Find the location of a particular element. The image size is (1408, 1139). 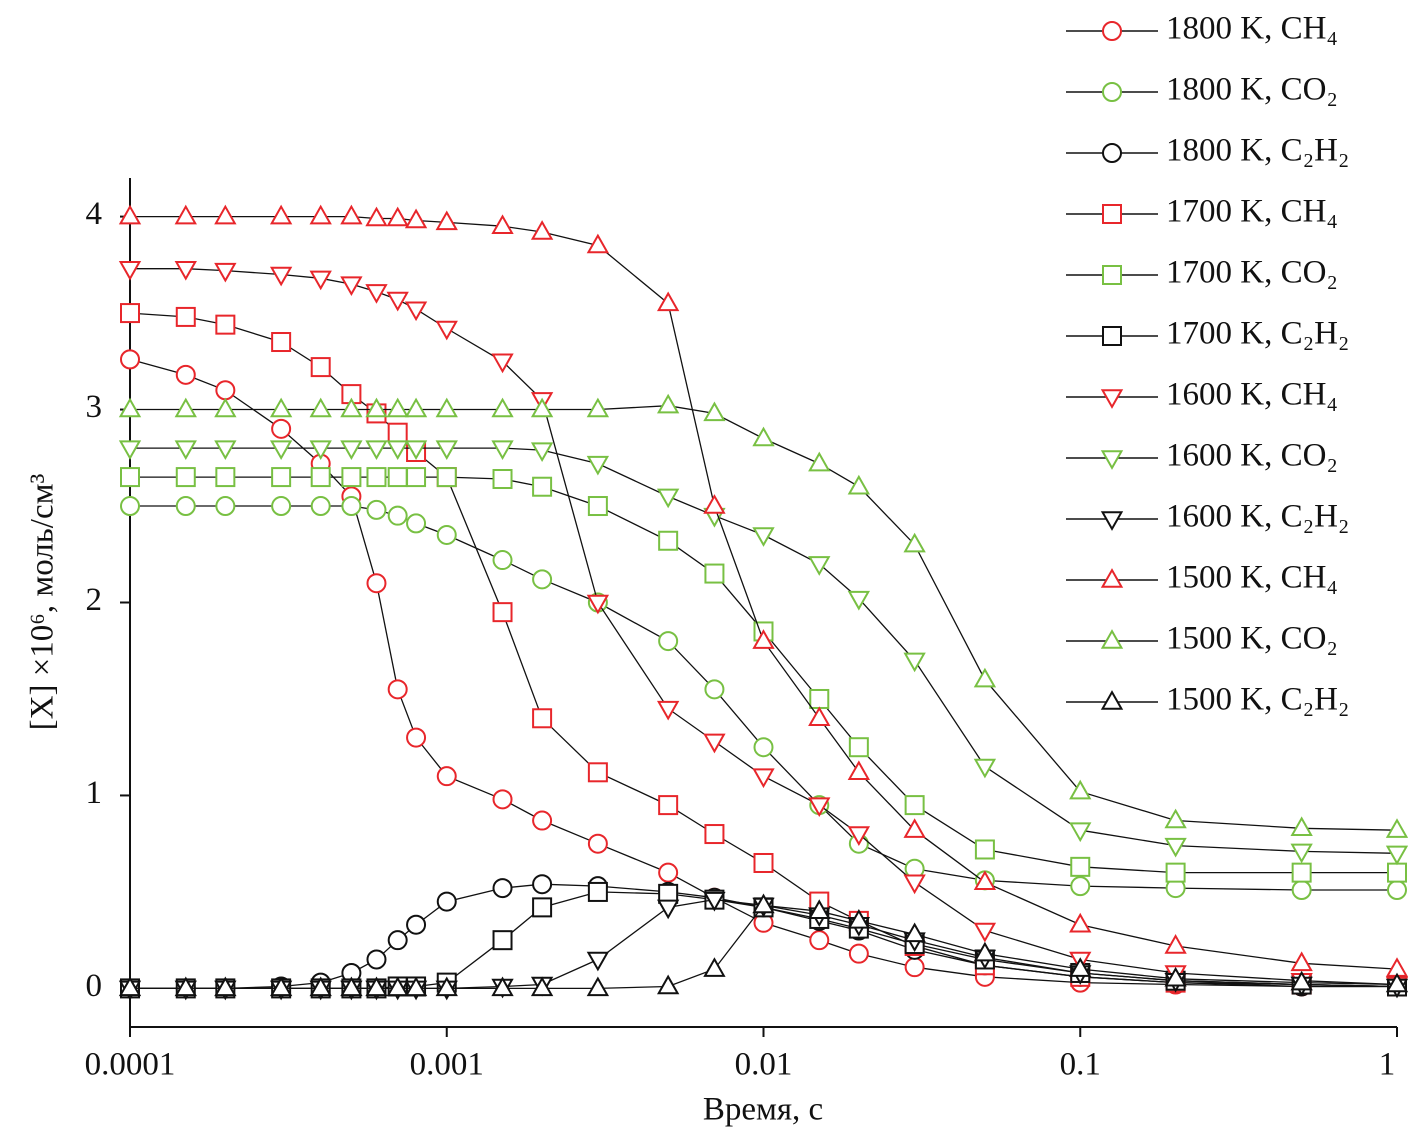

y-tick-label: 0 is located at coordinates (94, 986).